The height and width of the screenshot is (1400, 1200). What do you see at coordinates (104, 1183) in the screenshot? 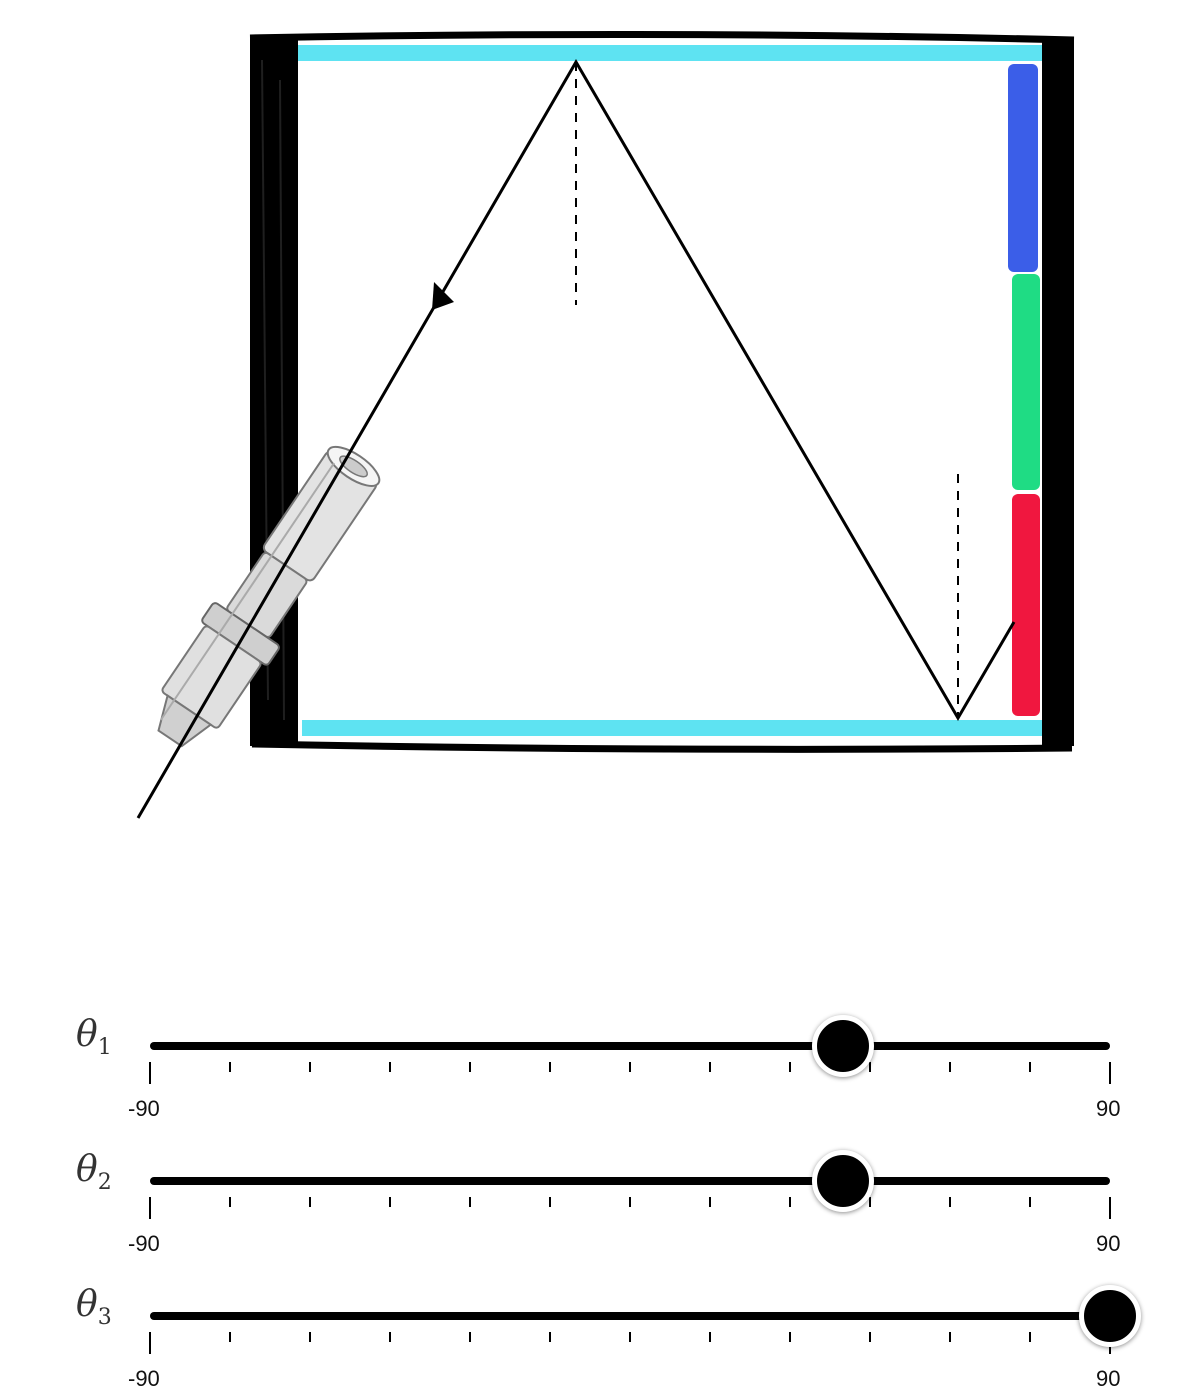
I see `slider-index: 2` at bounding box center [104, 1183].